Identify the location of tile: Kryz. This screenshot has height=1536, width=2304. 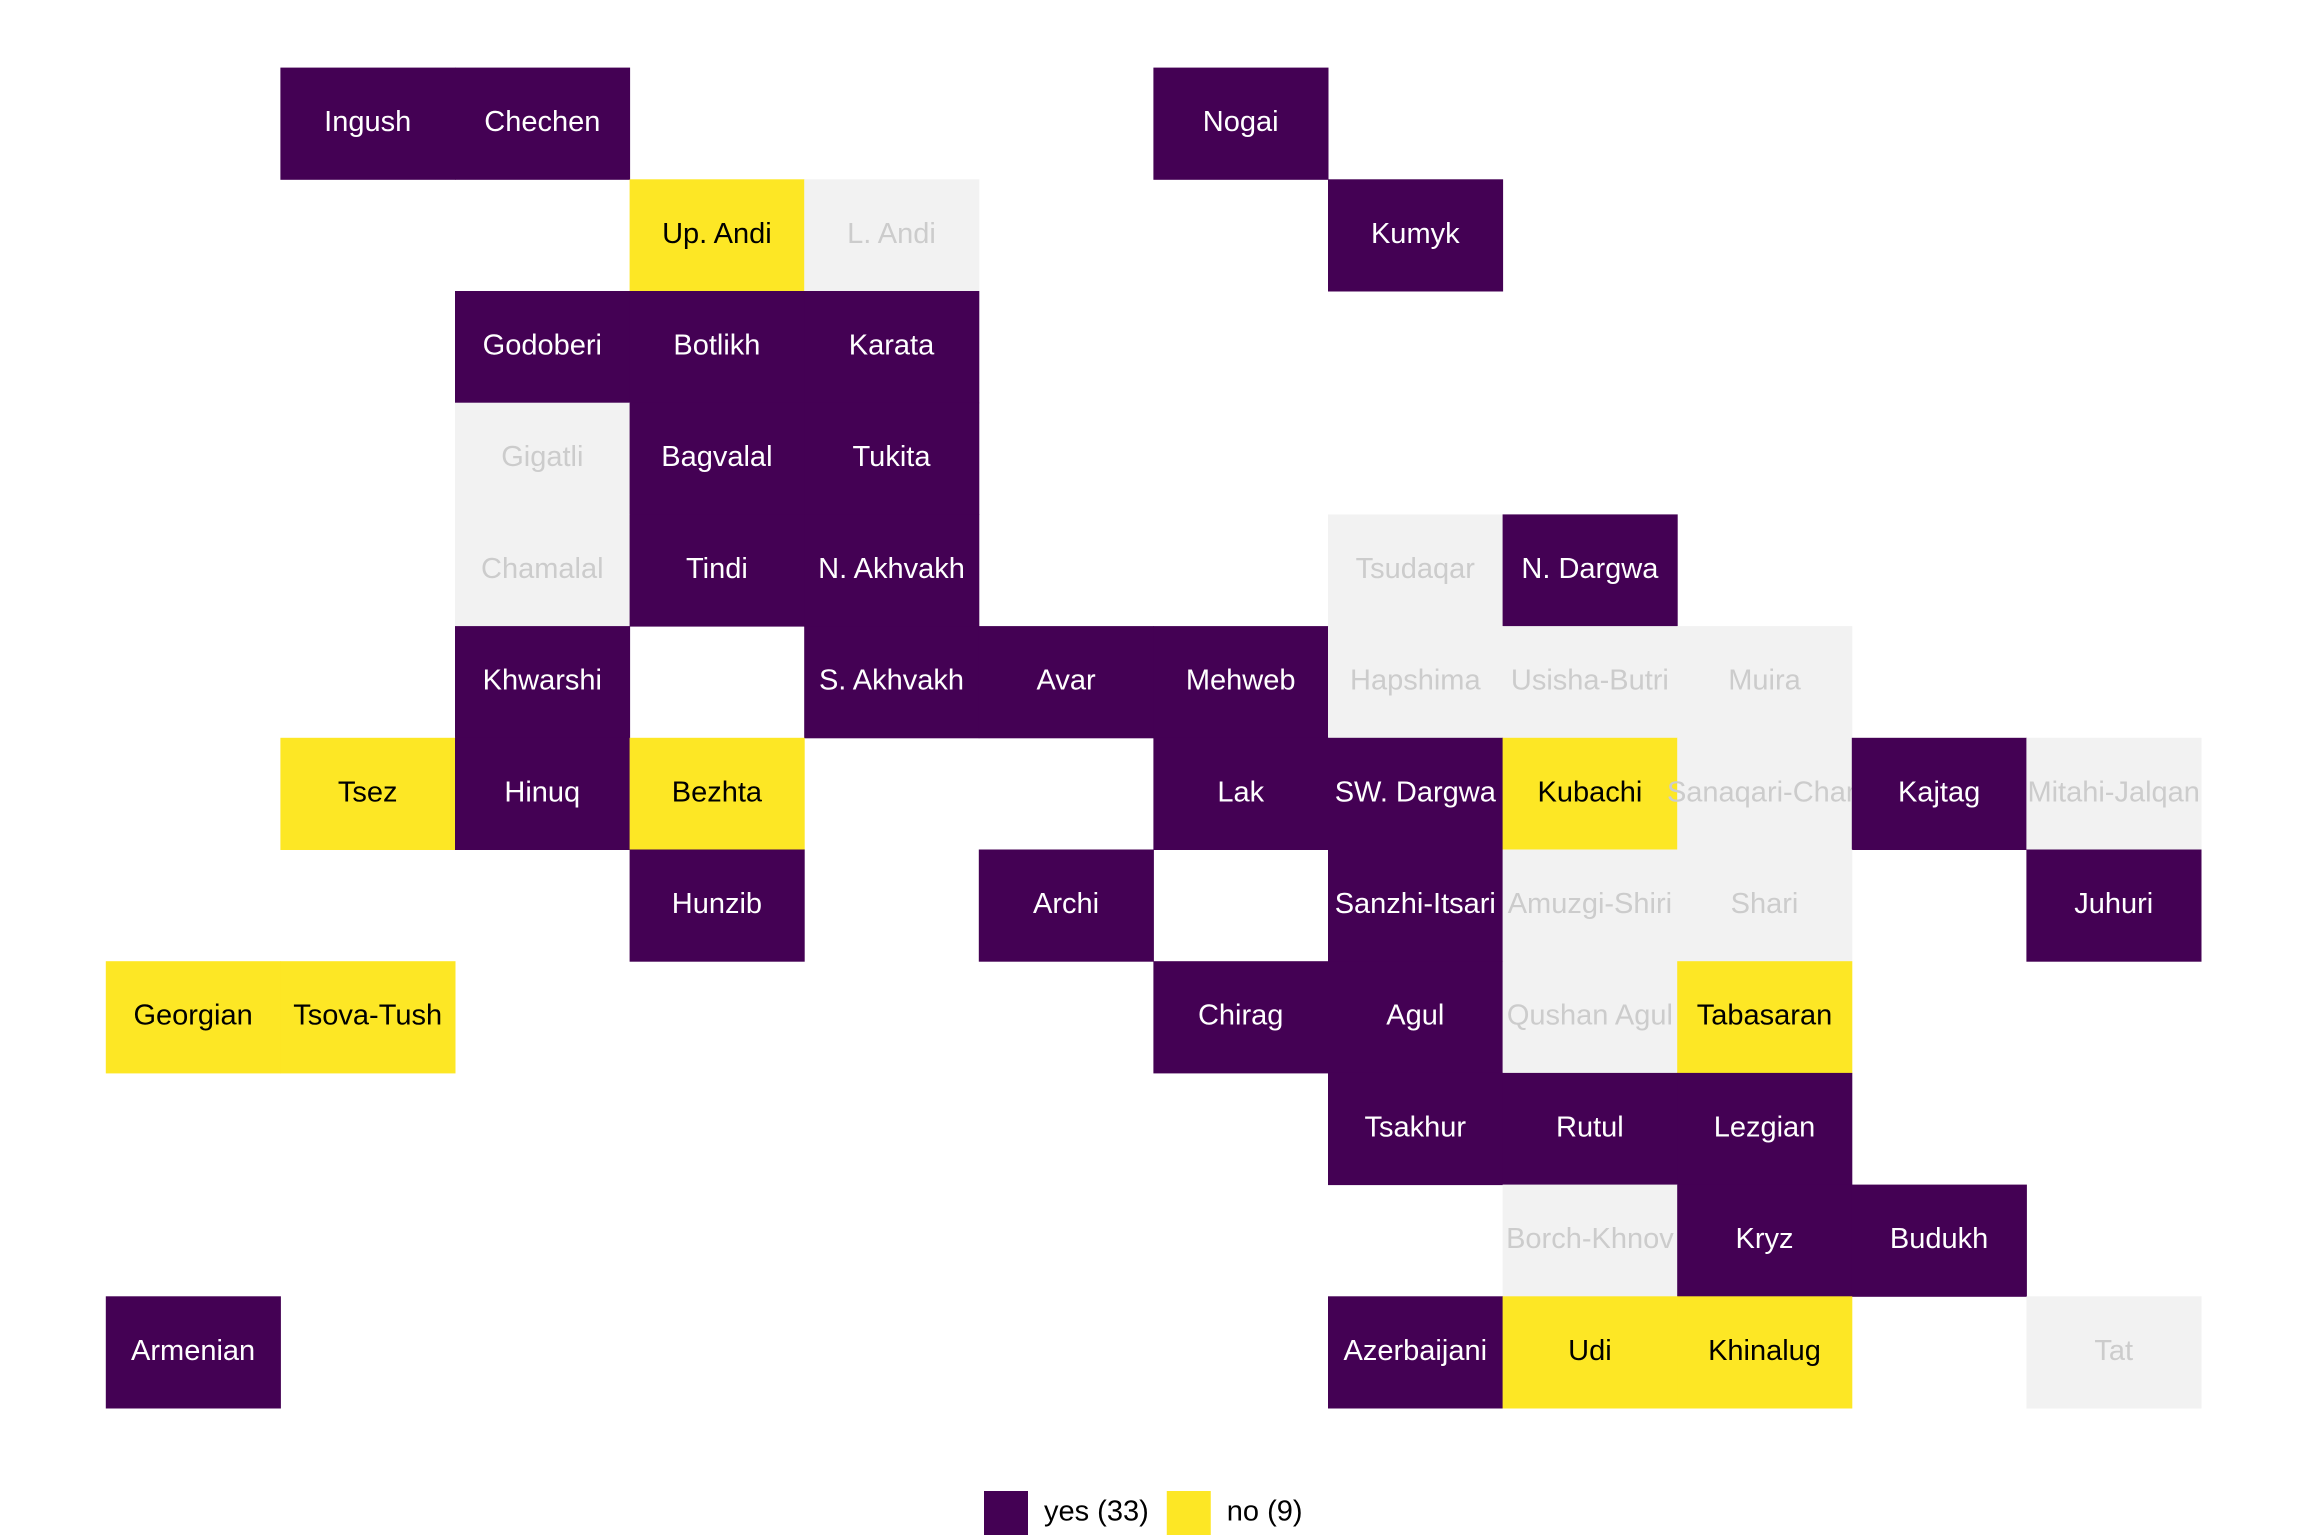
(1765, 1240).